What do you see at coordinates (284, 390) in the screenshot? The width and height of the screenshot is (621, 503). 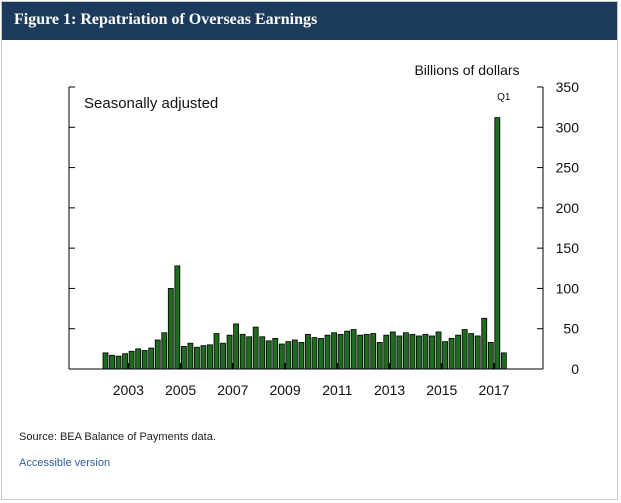 I see `xtick-label-2009: 2009` at bounding box center [284, 390].